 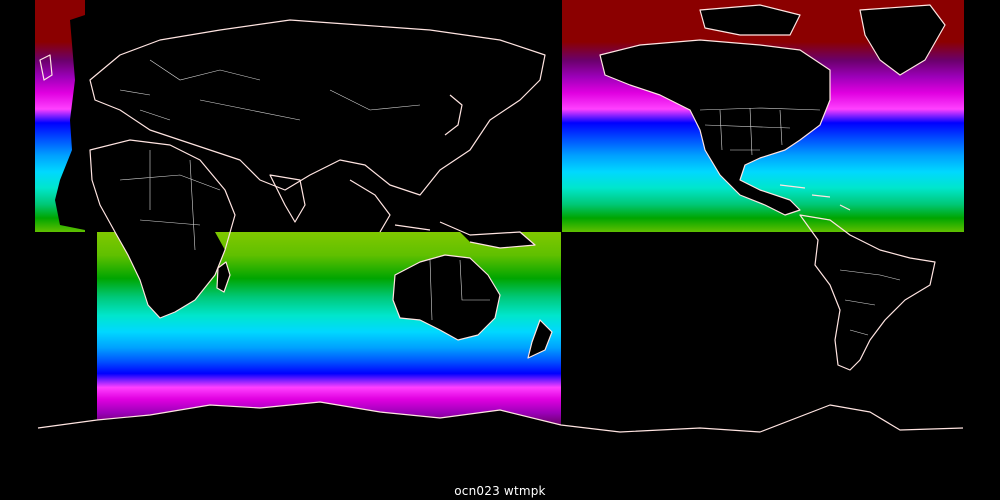 What do you see at coordinates (497, 240) in the screenshot?
I see `land-mask-new-guinea` at bounding box center [497, 240].